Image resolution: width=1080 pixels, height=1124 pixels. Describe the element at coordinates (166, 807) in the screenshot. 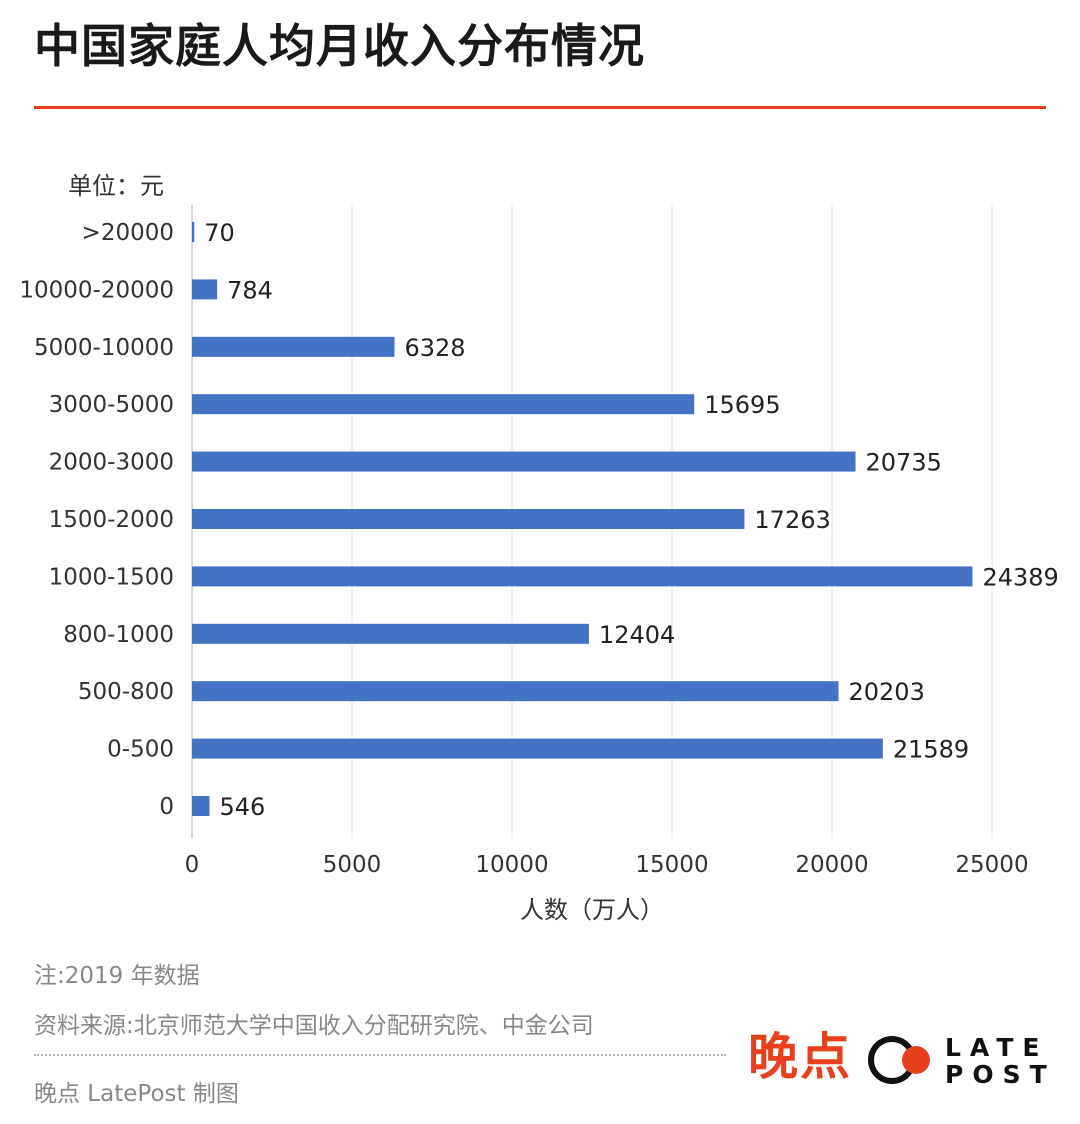

I see `category-label: 0` at that location.